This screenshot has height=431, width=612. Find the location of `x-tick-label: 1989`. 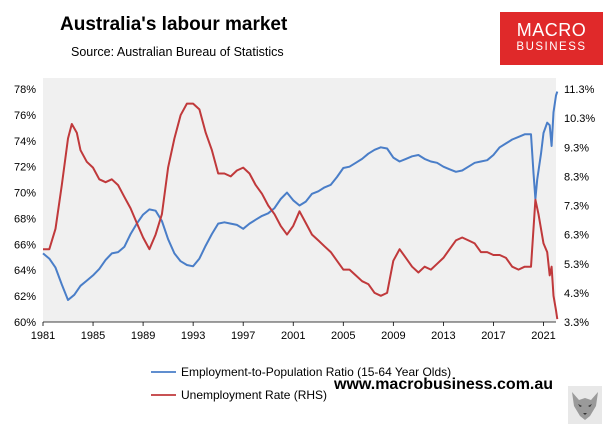

x-tick-label: 1989 is located at coordinates (143, 336).